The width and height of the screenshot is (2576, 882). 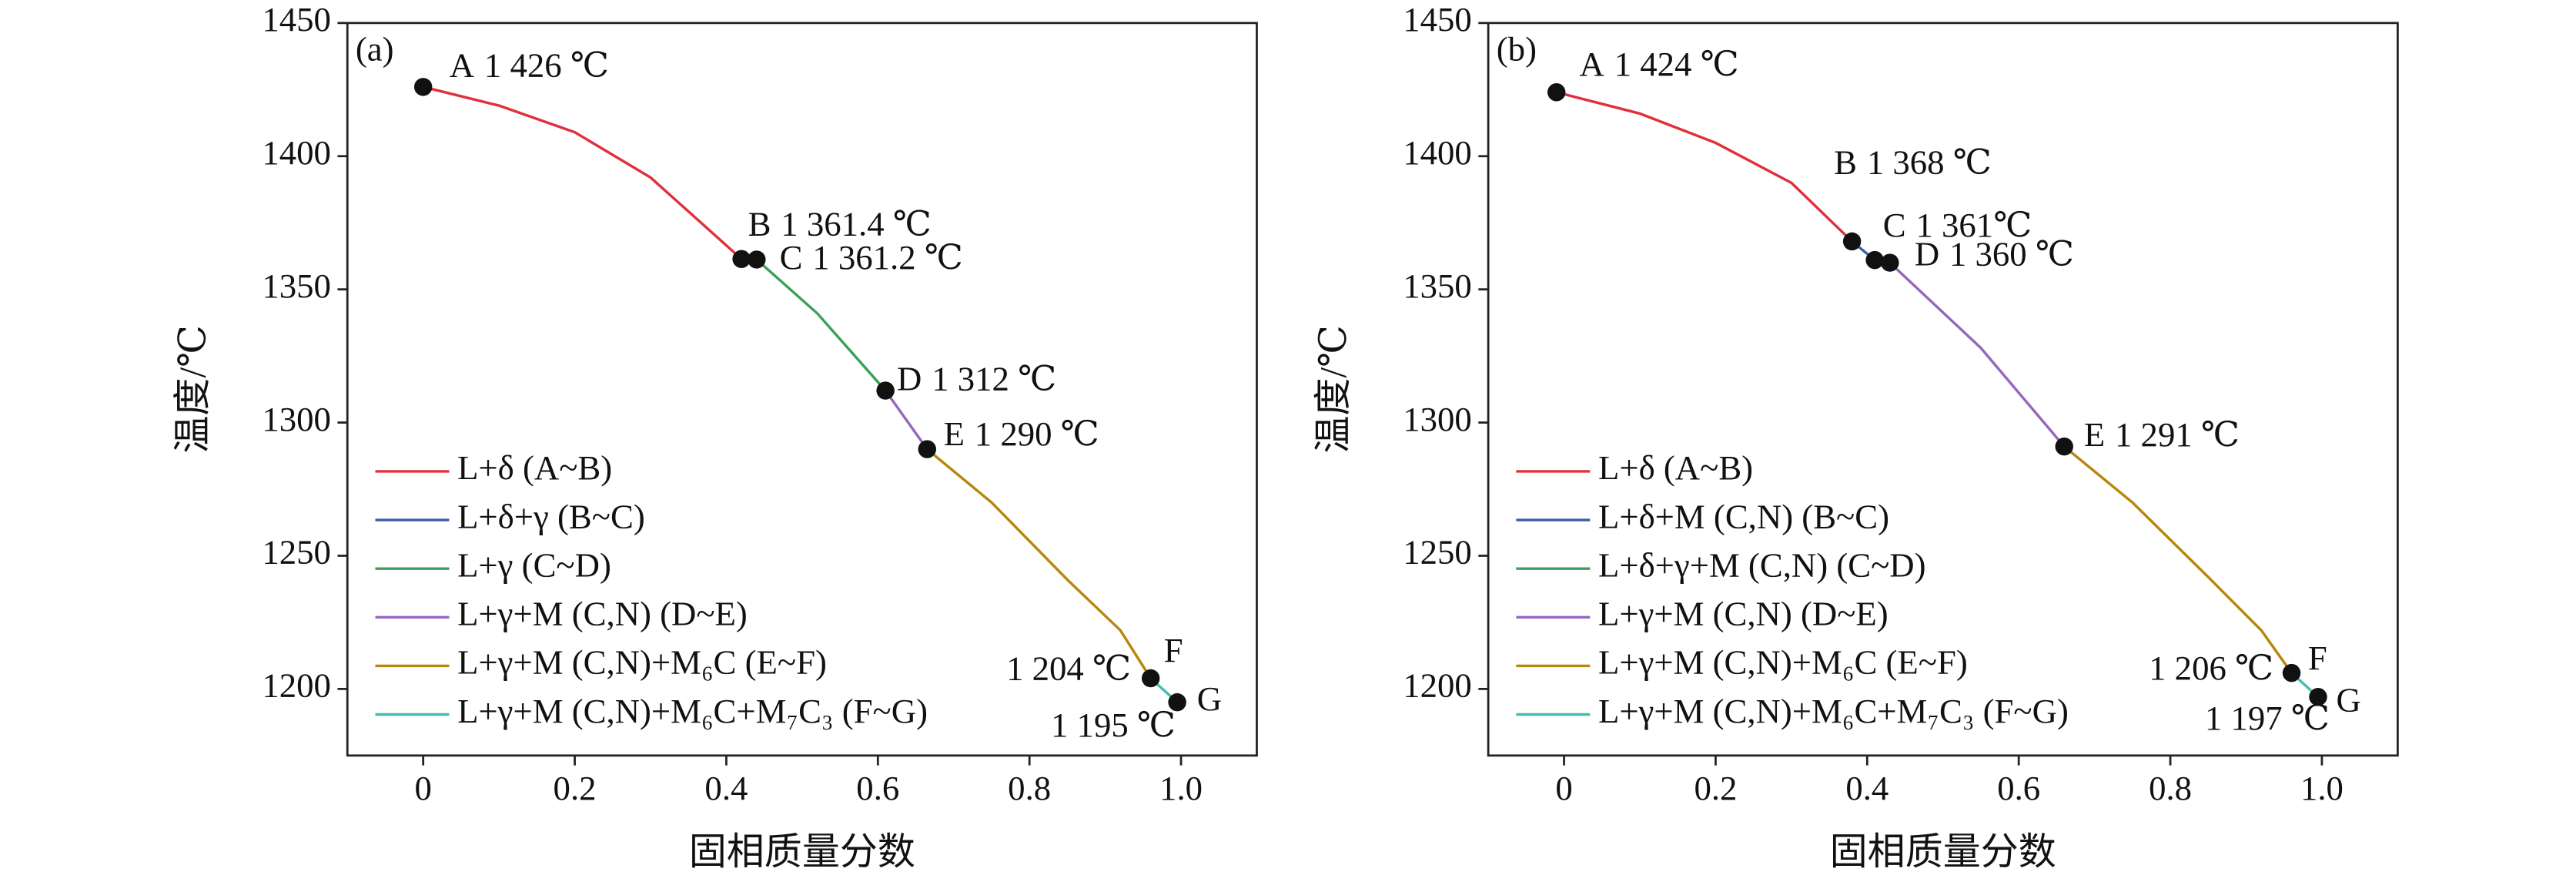 What do you see at coordinates (888, 257) in the screenshot?
I see `point-value: 1 361.2 ℃` at bounding box center [888, 257].